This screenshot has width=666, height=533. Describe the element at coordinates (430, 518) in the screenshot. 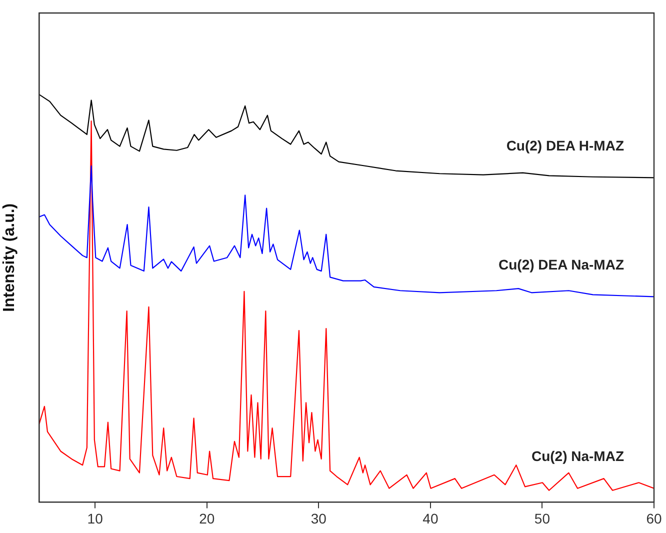

I see `x-tick-label: 40` at that location.